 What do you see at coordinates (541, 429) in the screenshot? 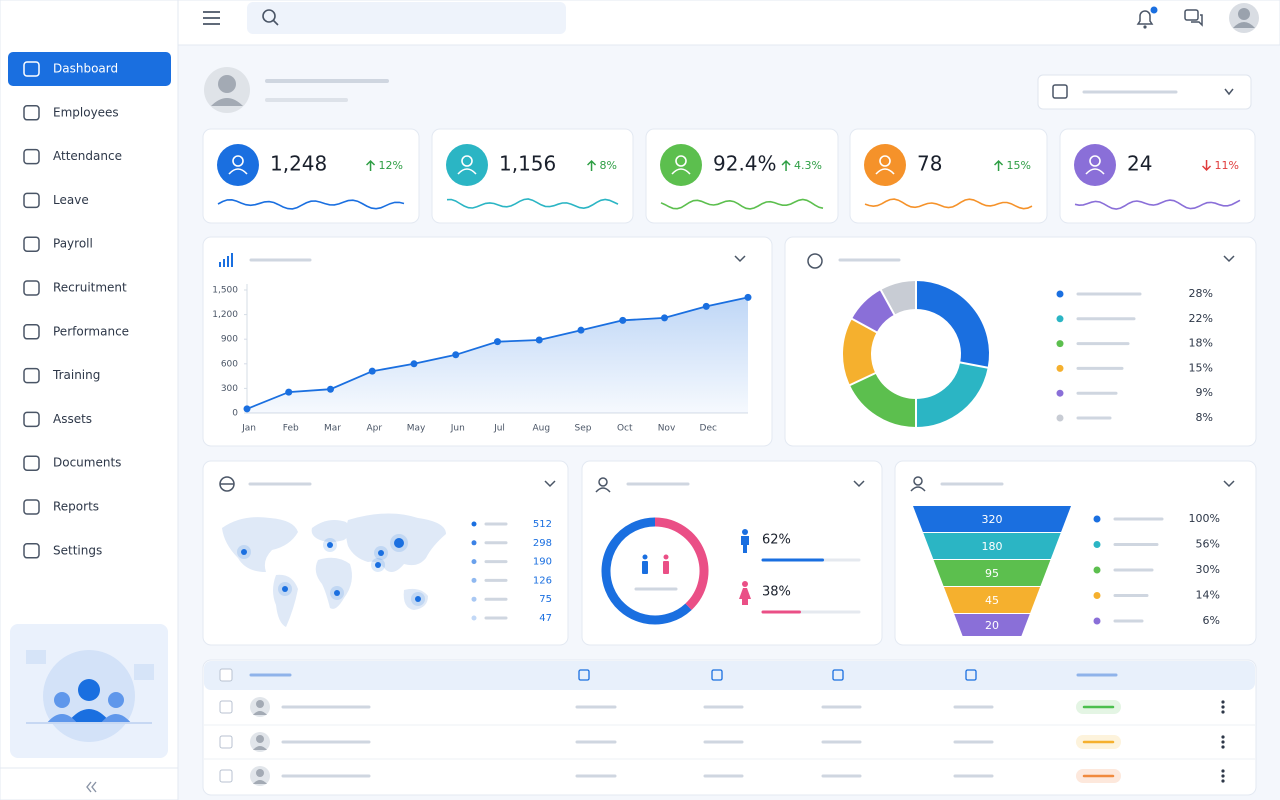
I see `x-tick-label: Aug` at bounding box center [541, 429].